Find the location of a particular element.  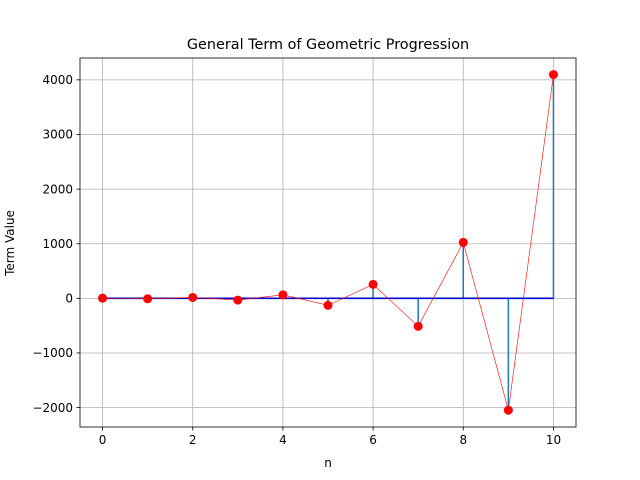

x-tick-label: 4 is located at coordinates (283, 440).